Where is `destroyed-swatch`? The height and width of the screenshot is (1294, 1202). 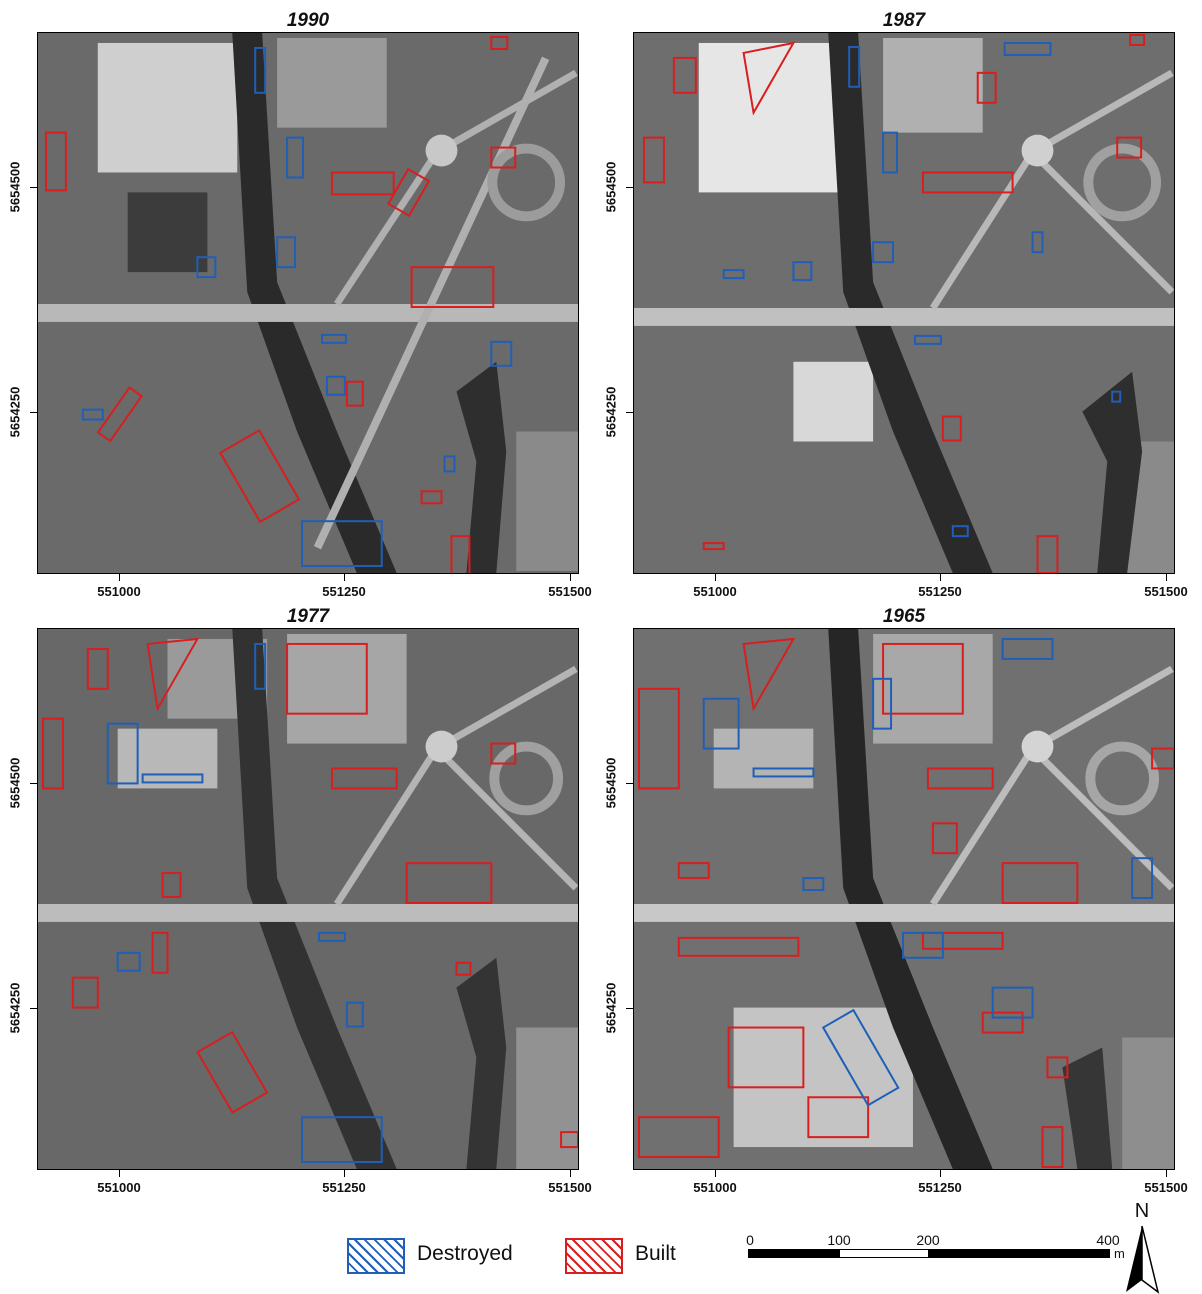
destroyed-swatch is located at coordinates (376, 1256).